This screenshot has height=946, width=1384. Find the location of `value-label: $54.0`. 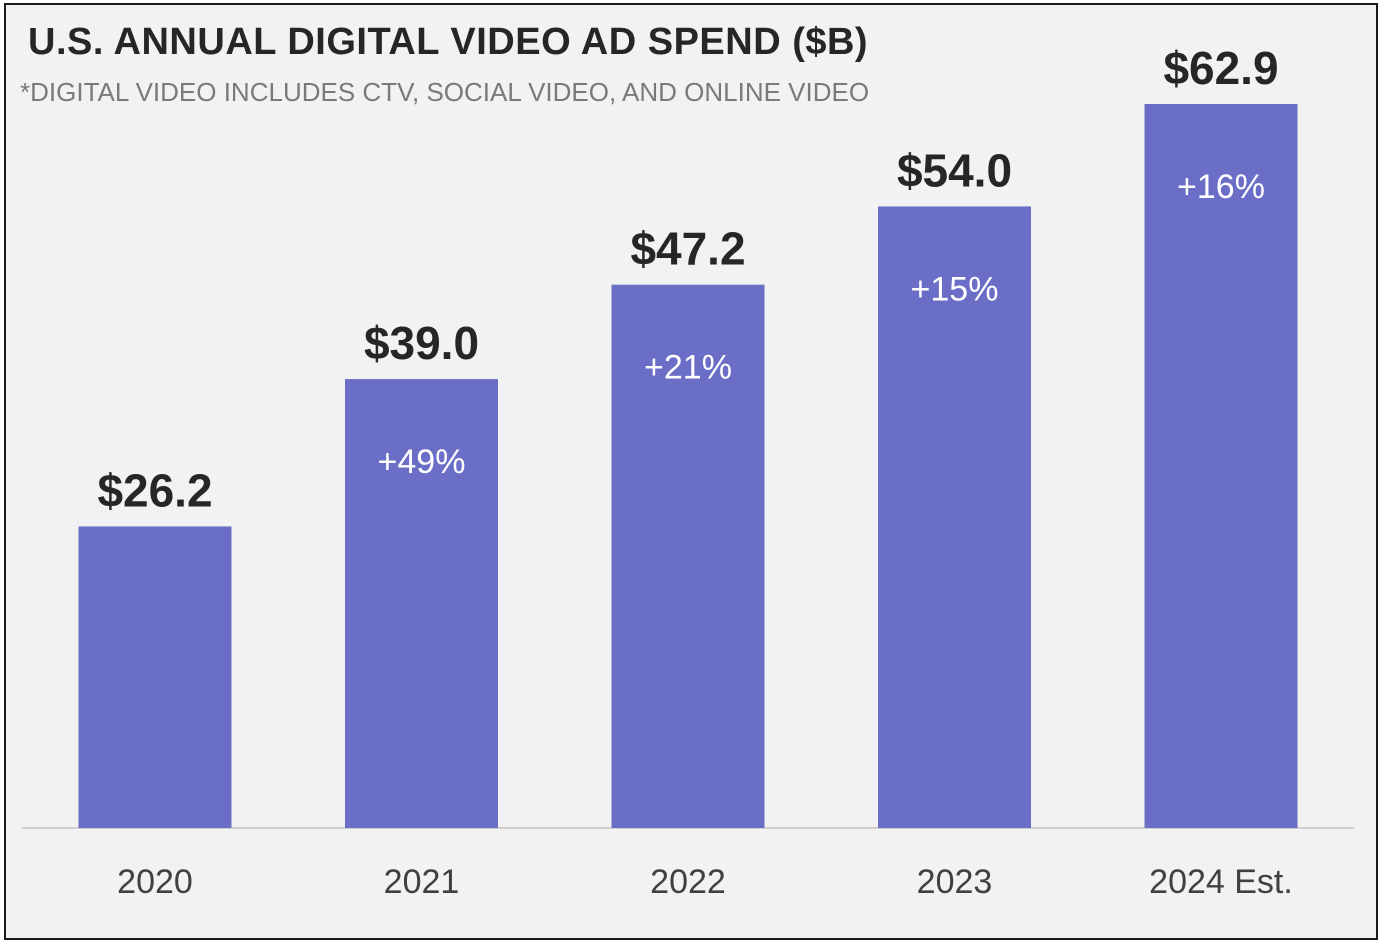

value-label: $54.0 is located at coordinates (954, 170).